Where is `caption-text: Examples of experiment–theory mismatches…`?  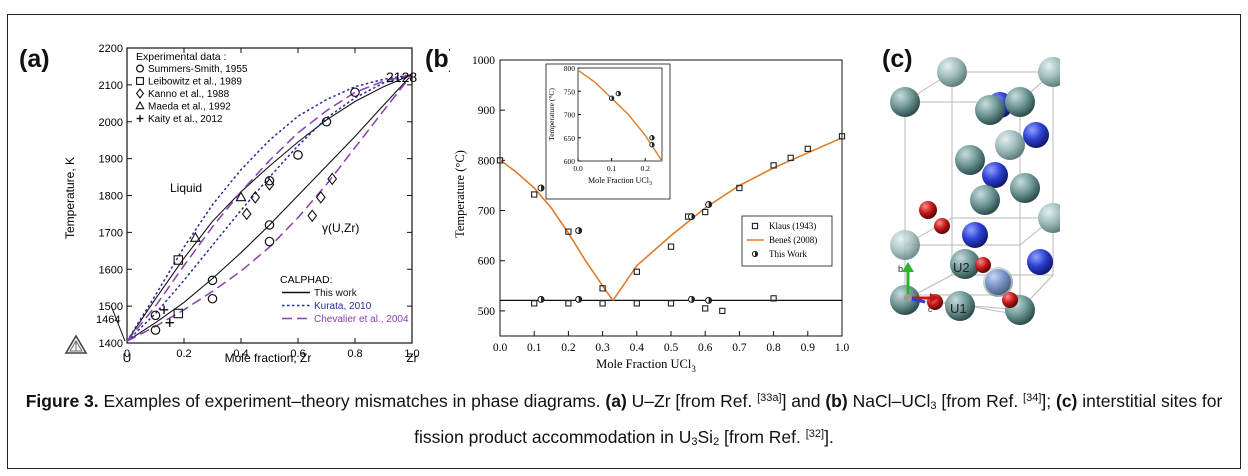
caption-text: Examples of experiment–theory mismatches… is located at coordinates (352, 401).